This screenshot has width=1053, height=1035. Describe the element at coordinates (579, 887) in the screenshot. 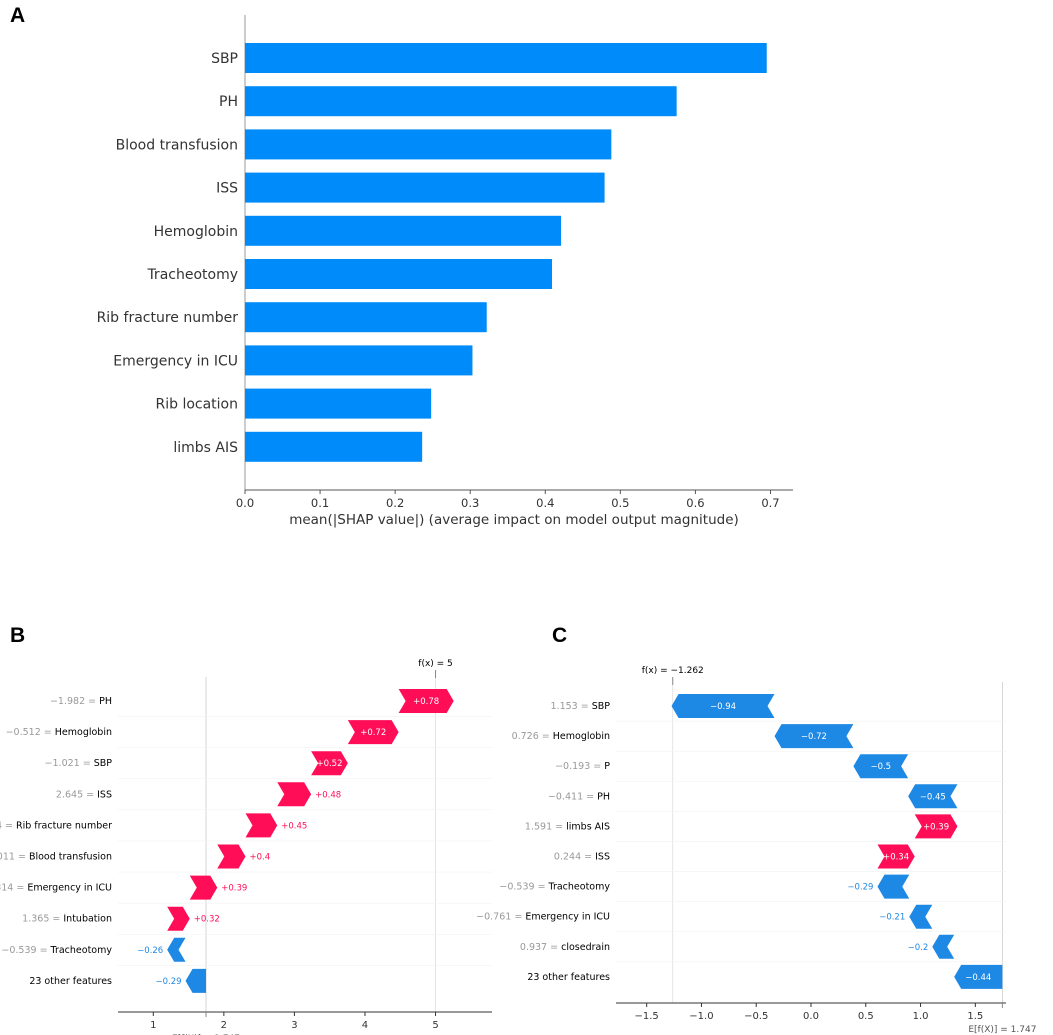

I see `feature-name-c-6: Tracheotomy` at that location.